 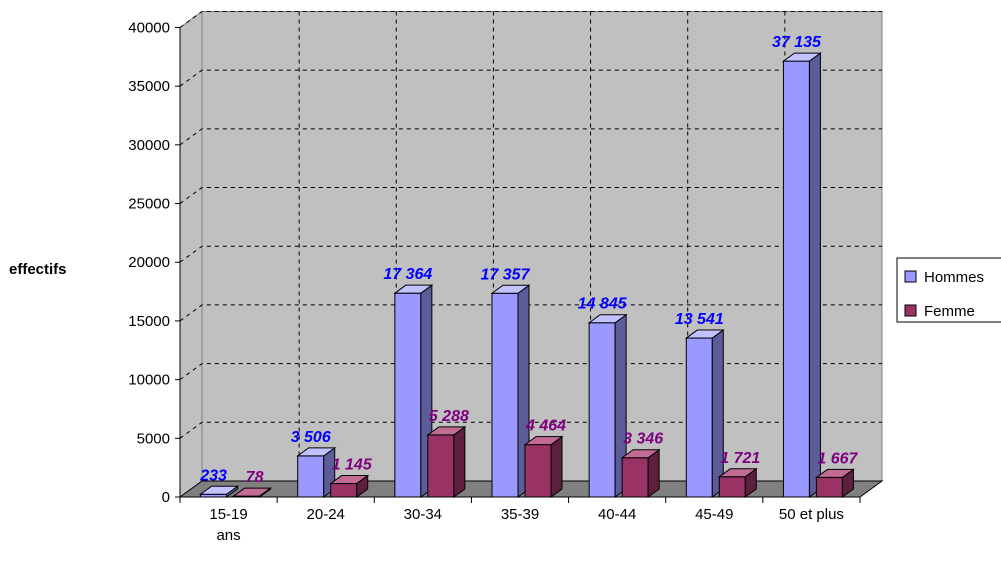 I want to click on data-label-hommes: 14 845, so click(x=603, y=304).